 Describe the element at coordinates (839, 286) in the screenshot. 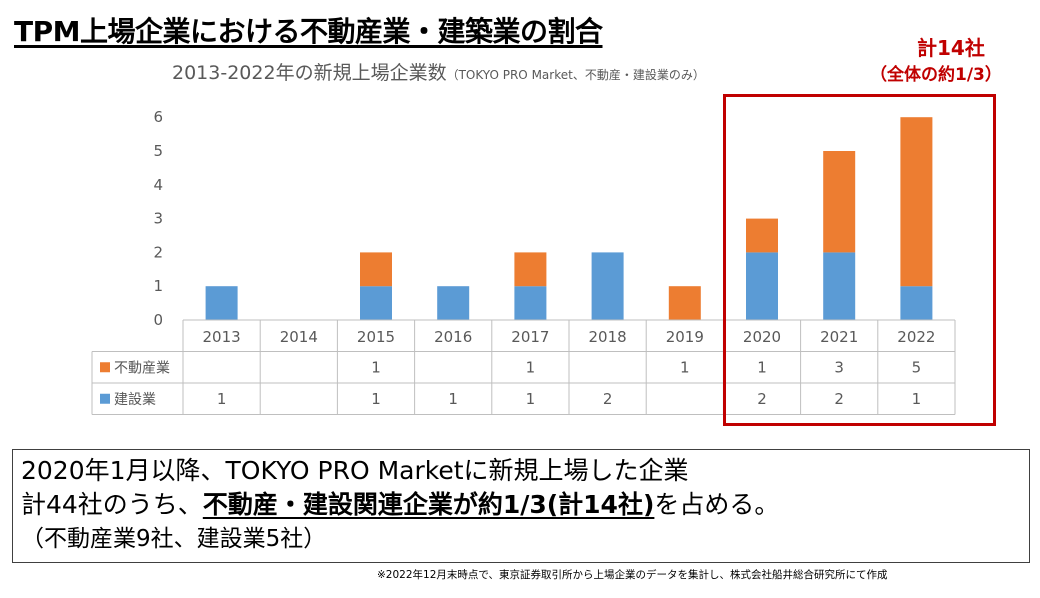

I see `bar-construction-2021` at that location.